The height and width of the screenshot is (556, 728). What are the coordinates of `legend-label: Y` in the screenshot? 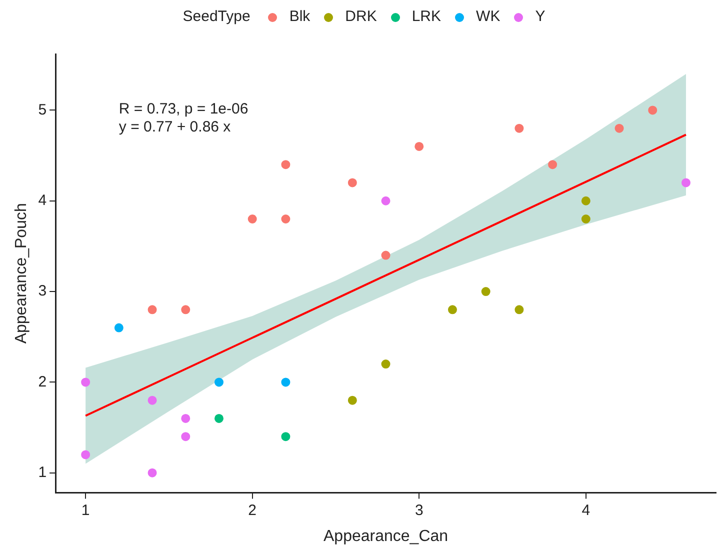 It's located at (540, 16).